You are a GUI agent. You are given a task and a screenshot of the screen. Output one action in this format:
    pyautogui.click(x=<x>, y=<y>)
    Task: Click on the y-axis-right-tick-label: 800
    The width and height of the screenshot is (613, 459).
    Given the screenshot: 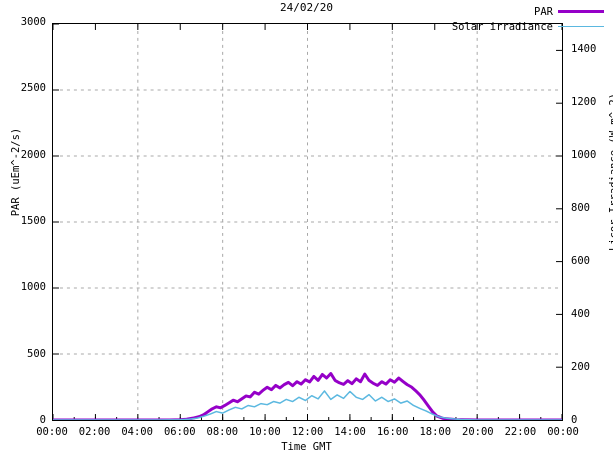 What is the action you would take?
    pyautogui.click(x=580, y=207)
    